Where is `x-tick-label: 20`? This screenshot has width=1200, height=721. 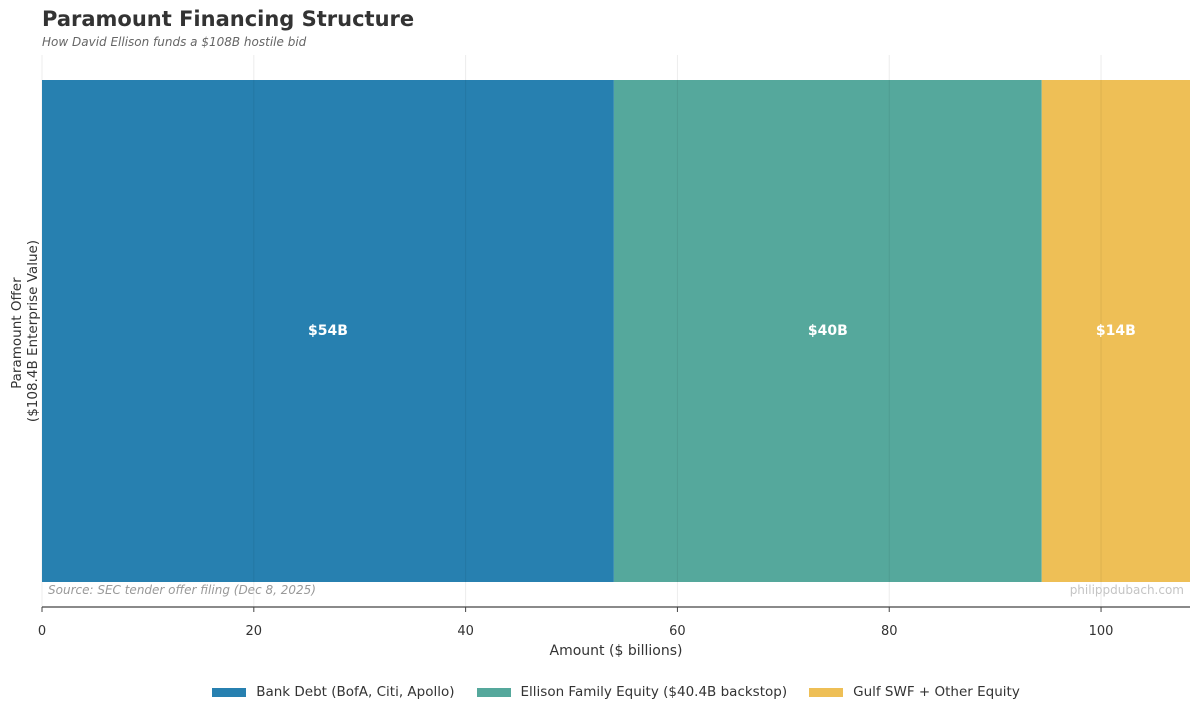
x-tick-label: 20 is located at coordinates (254, 631).